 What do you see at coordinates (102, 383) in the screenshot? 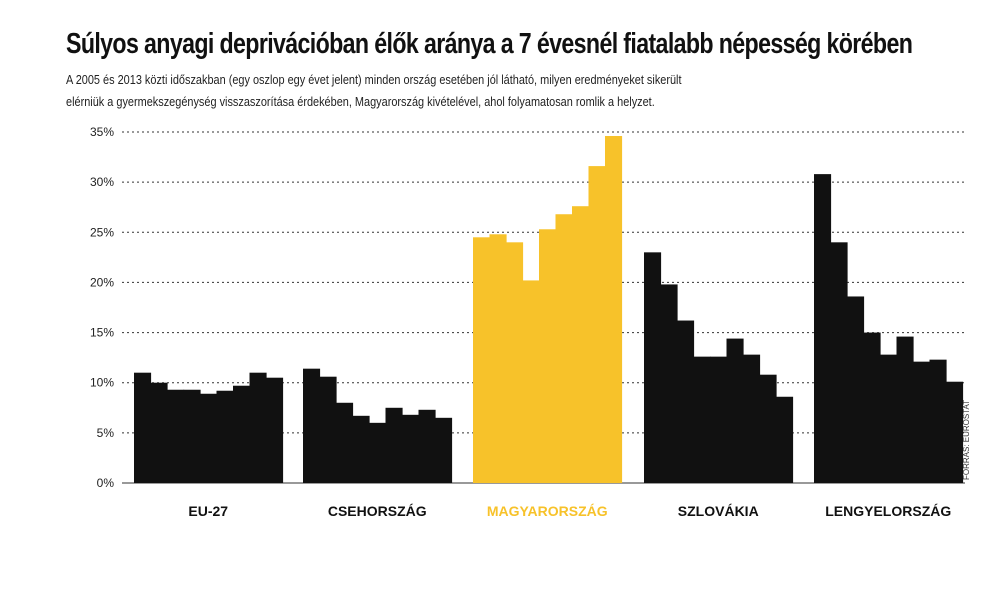
I see `y-tick-label: 10%` at bounding box center [102, 383].